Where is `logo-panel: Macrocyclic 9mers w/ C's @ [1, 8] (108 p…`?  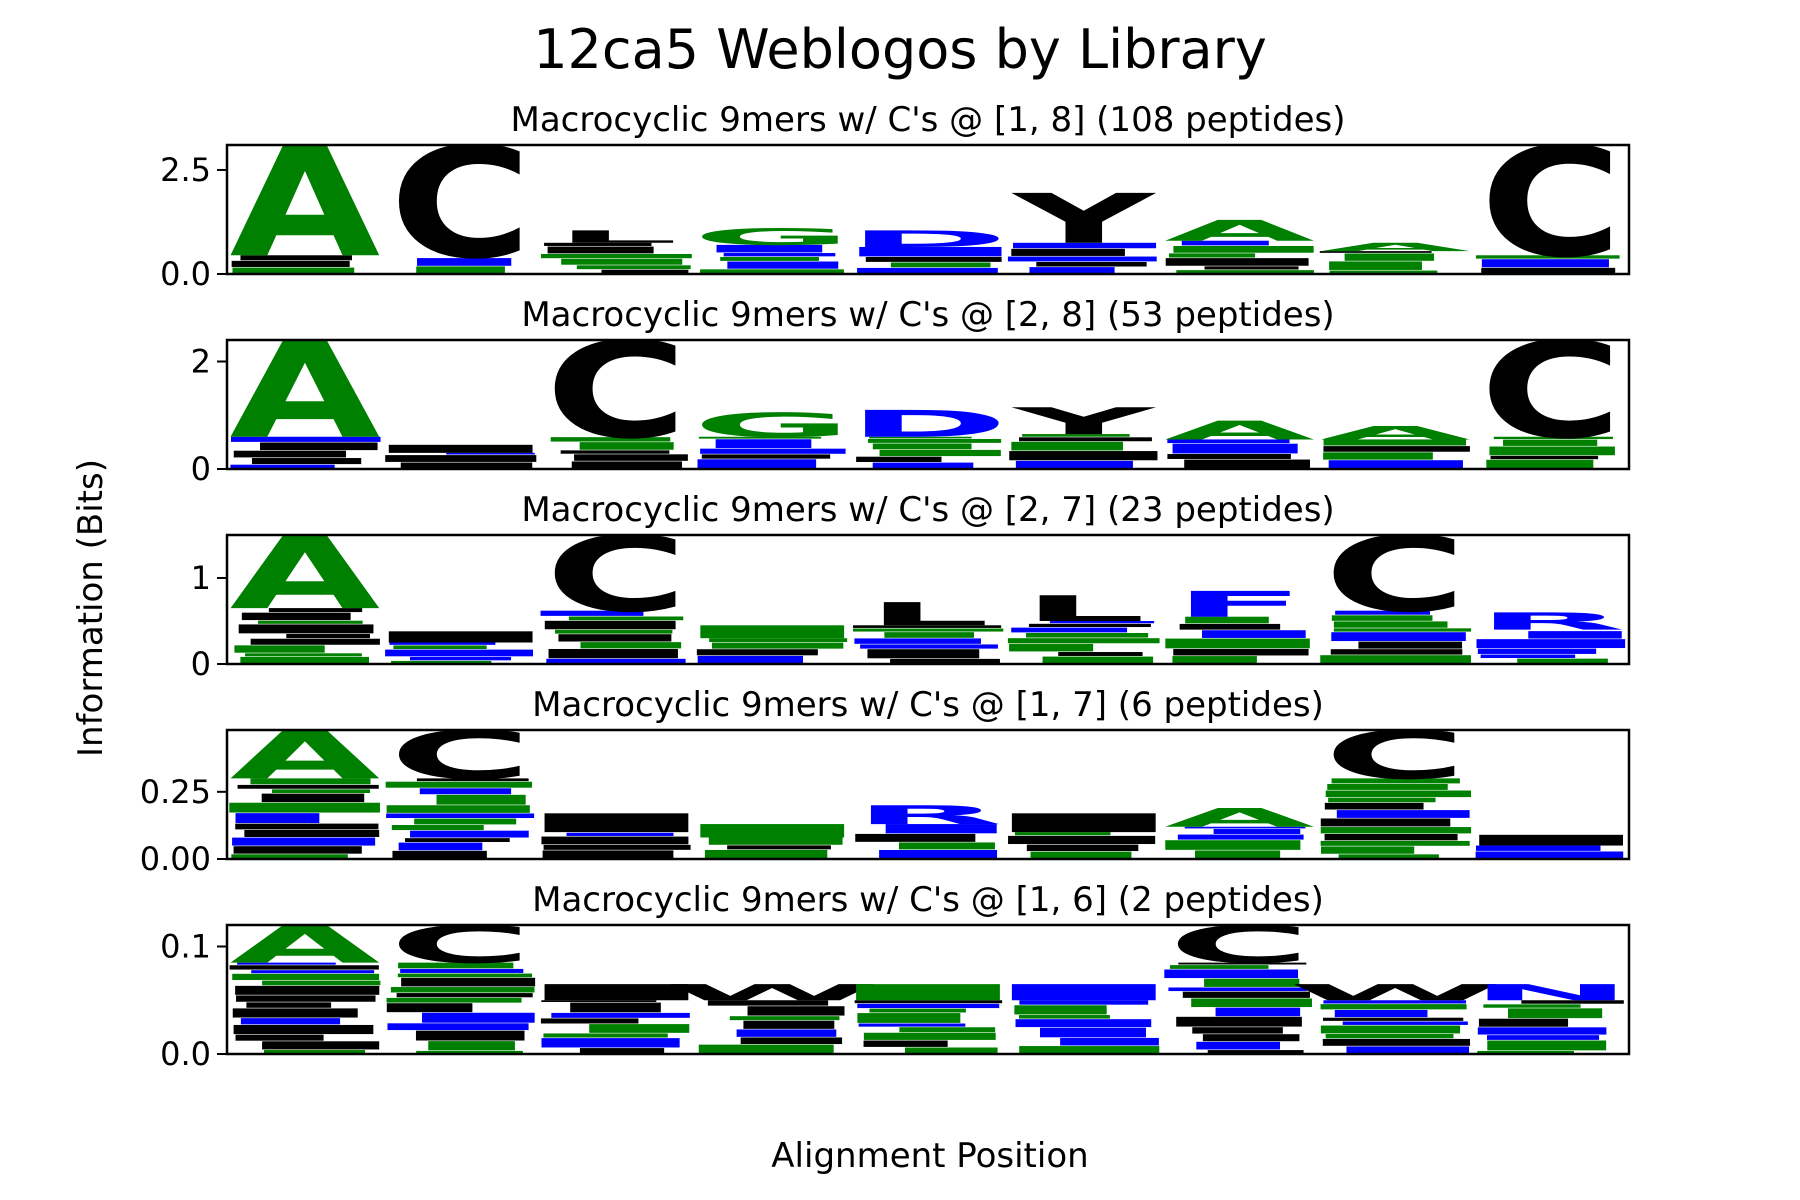 logo-panel: Macrocyclic 9mers w/ C's @ [1, 8] (108 p… is located at coordinates (895, 196).